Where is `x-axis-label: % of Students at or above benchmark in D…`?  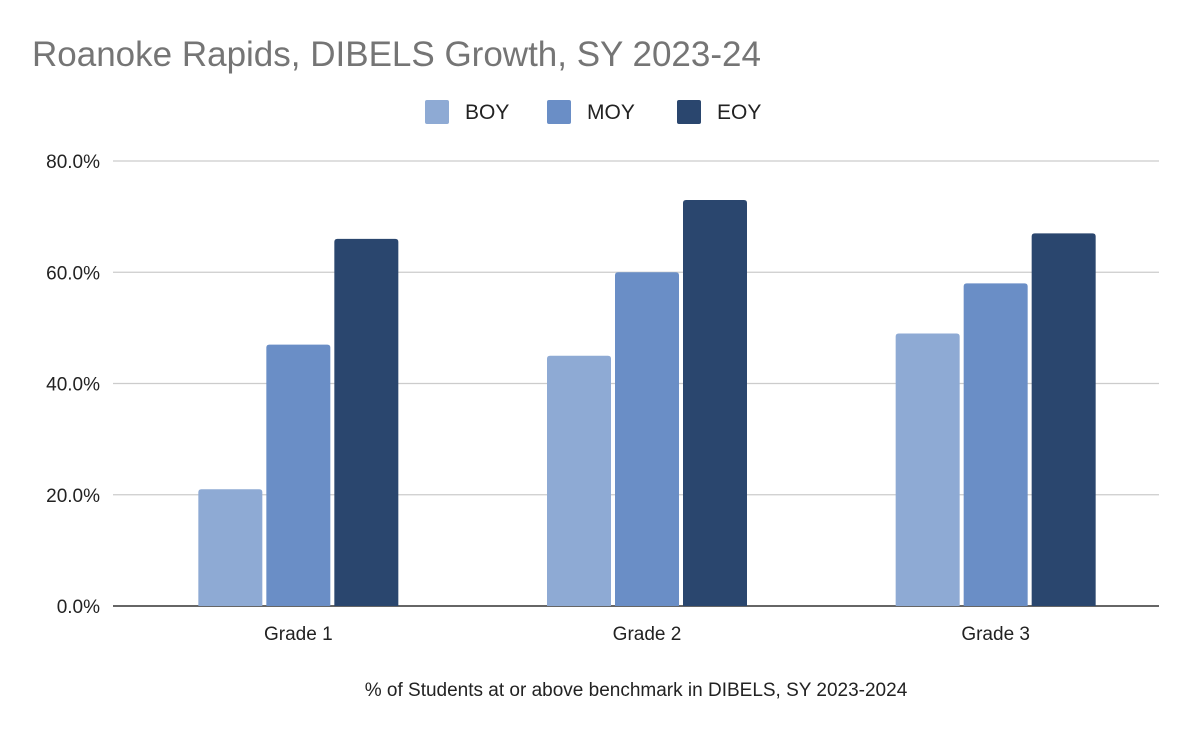 x-axis-label: % of Students at or above benchmark in D… is located at coordinates (636, 690).